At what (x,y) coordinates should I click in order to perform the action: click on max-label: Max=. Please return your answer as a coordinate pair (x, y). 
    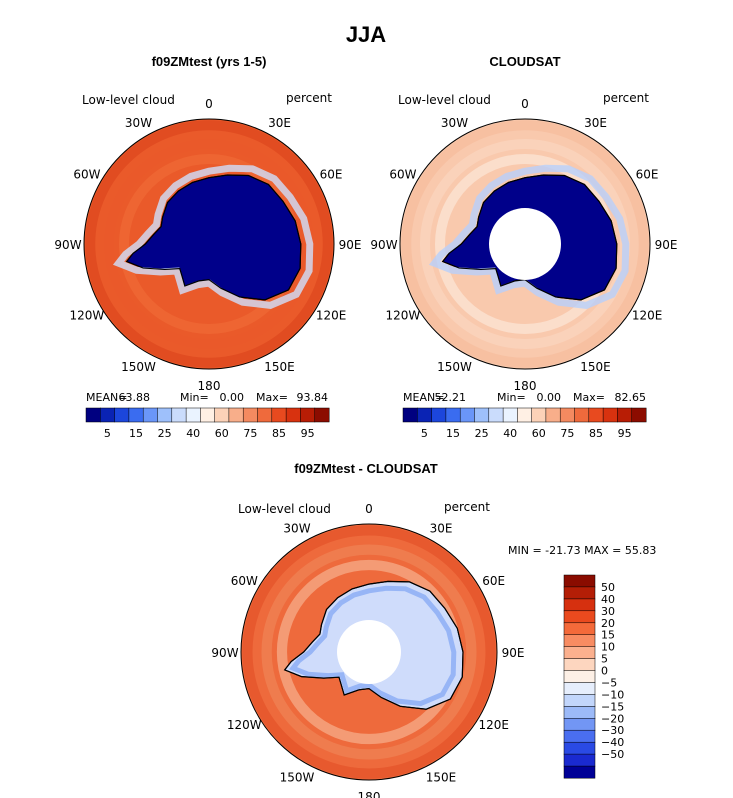
    Looking at the image, I should click on (589, 397).